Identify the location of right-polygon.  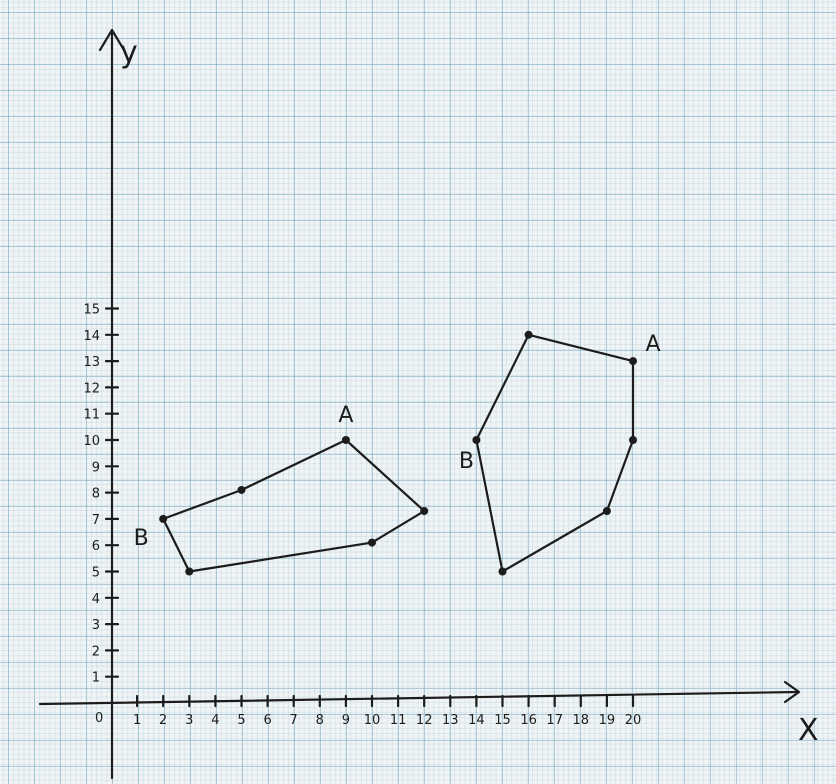
(555, 453).